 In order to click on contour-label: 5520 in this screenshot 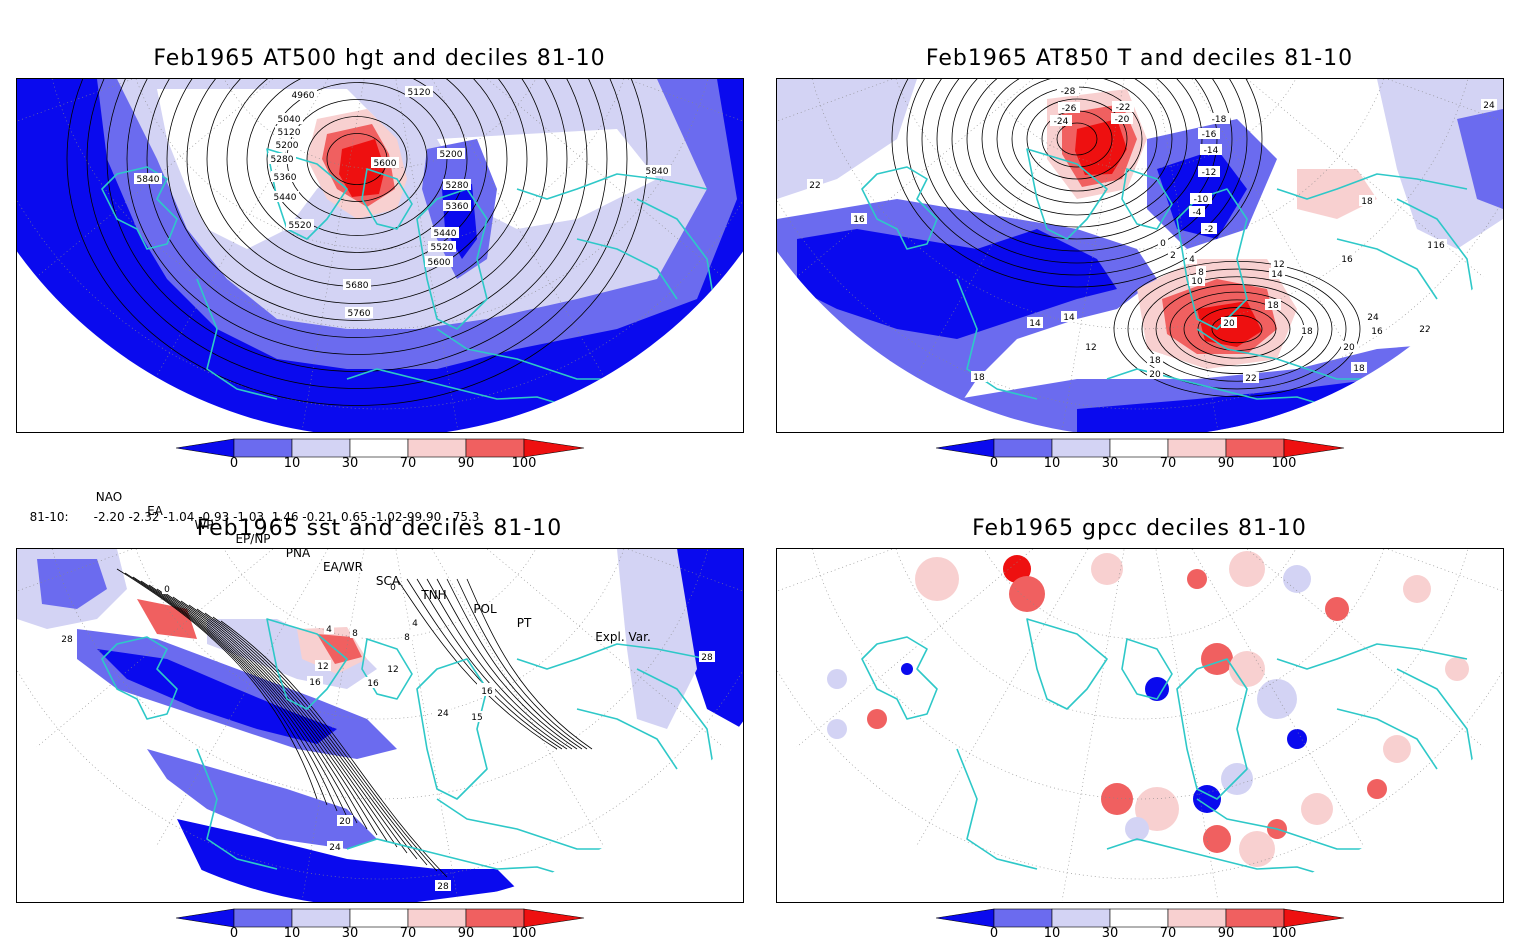, I will do `click(300, 226)`.